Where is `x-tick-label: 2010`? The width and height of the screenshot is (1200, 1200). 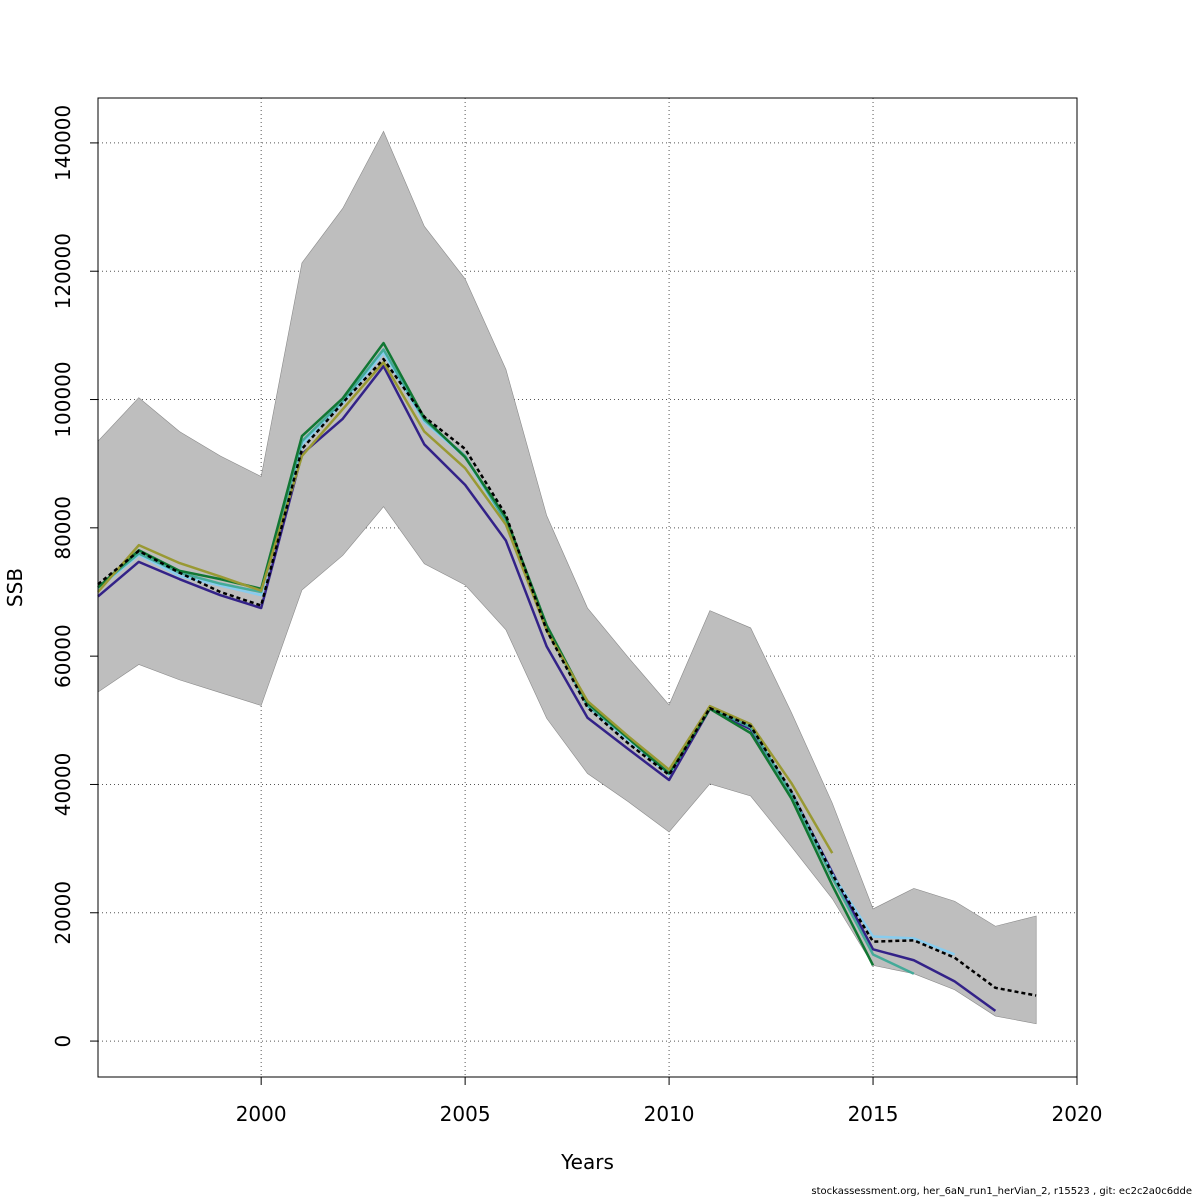 x-tick-label: 2010 is located at coordinates (669, 1114).